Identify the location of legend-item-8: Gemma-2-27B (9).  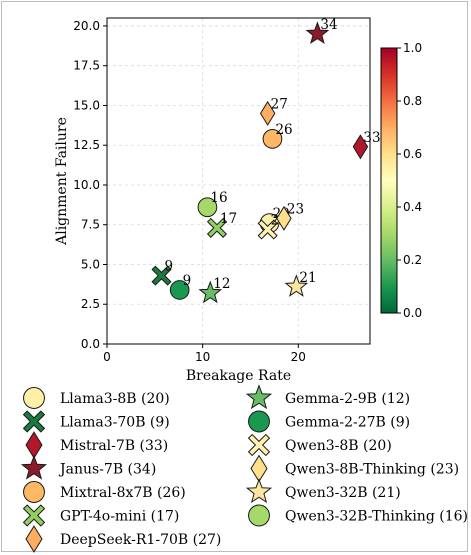
(329, 421).